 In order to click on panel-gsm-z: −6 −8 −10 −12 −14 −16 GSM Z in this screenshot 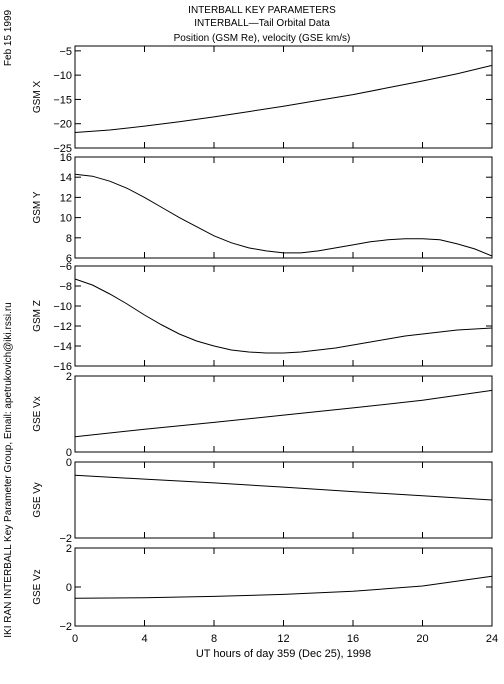, I will do `click(262, 317)`.